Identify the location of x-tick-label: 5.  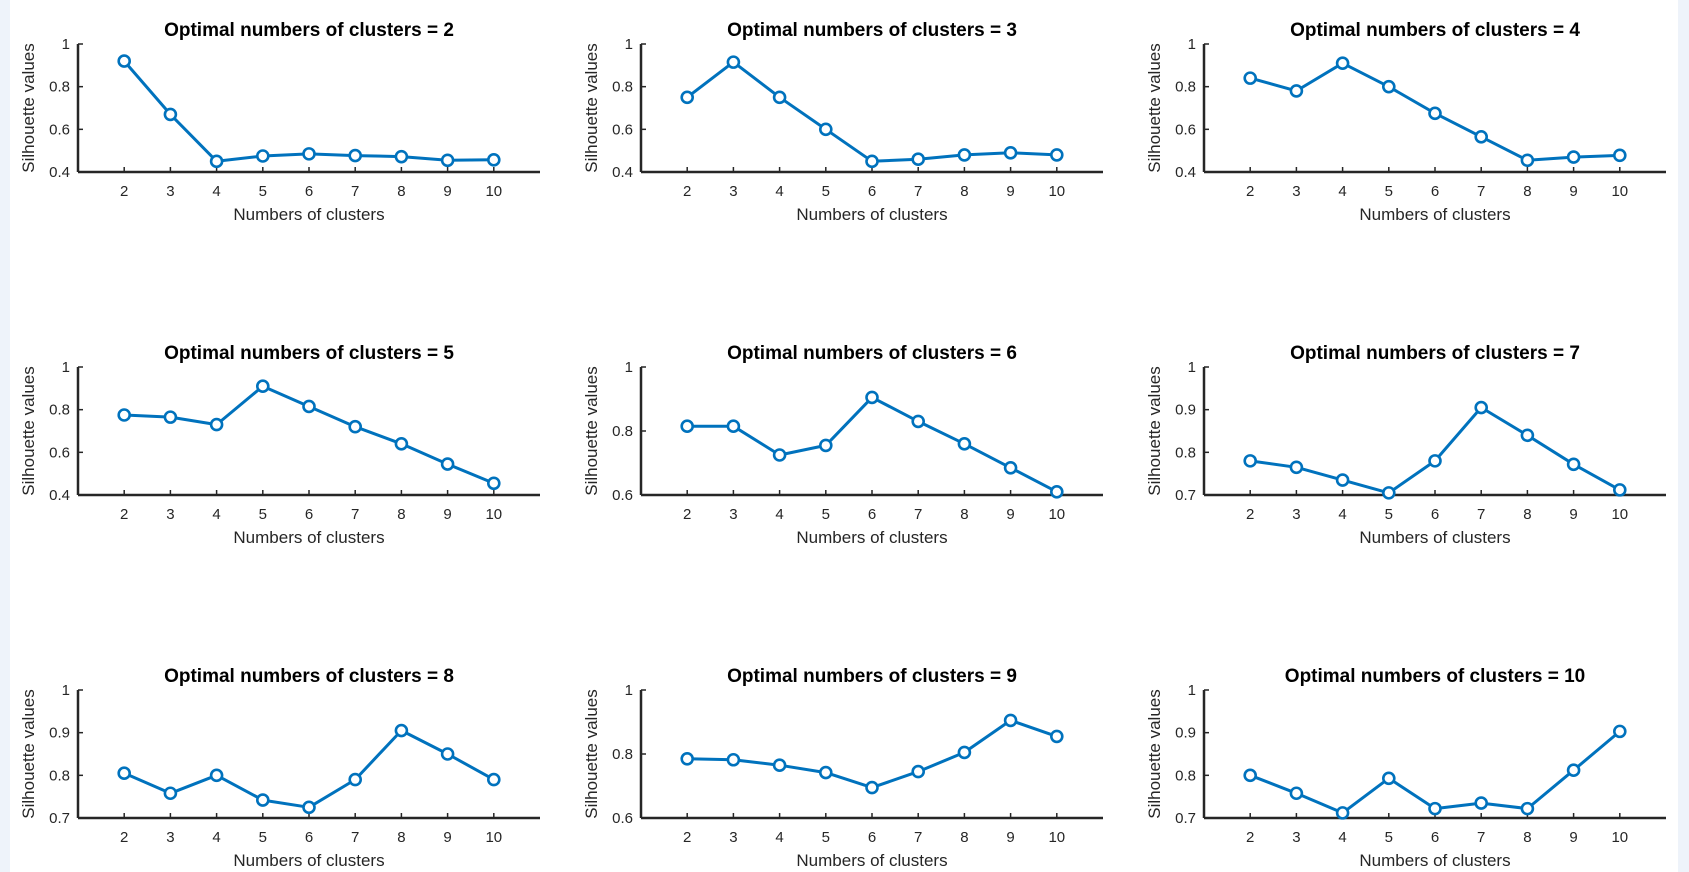
(263, 837).